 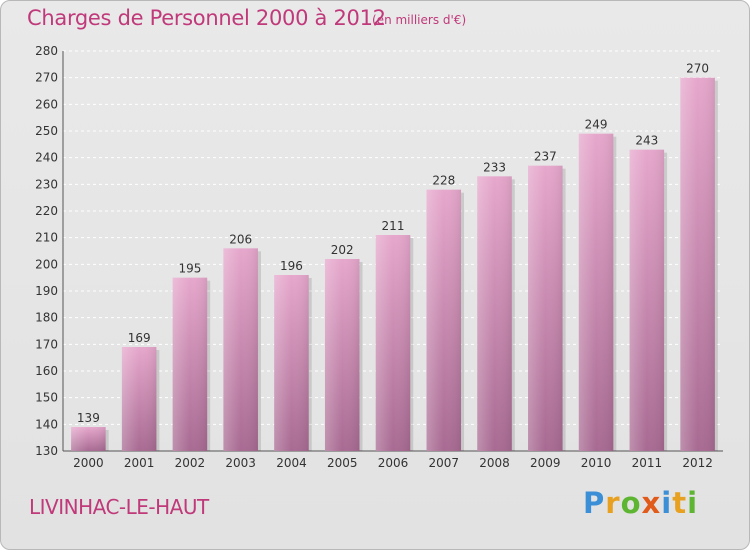 What do you see at coordinates (46, 318) in the screenshot?
I see `y-tick-label: 180` at bounding box center [46, 318].